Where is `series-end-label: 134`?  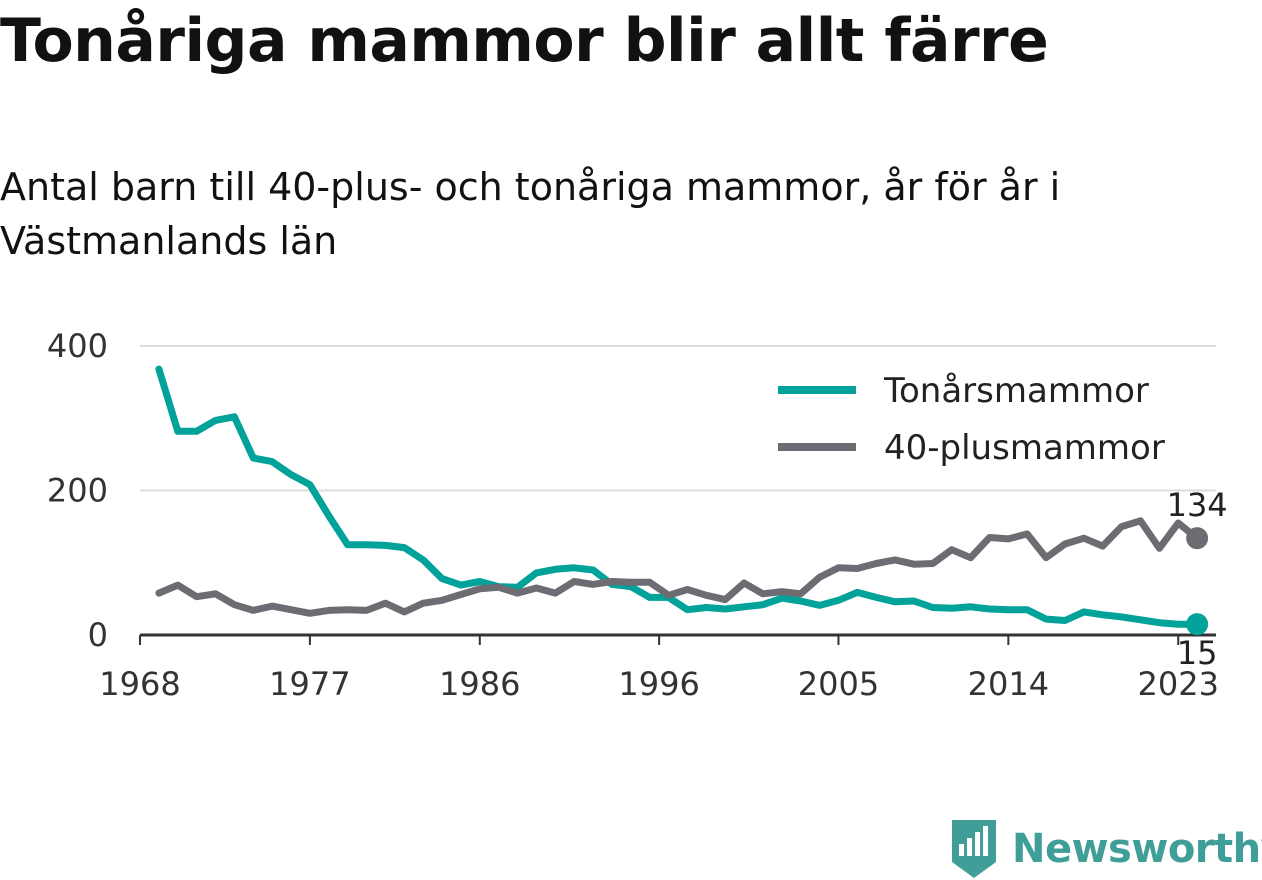
series-end-label: 134 is located at coordinates (1197, 505).